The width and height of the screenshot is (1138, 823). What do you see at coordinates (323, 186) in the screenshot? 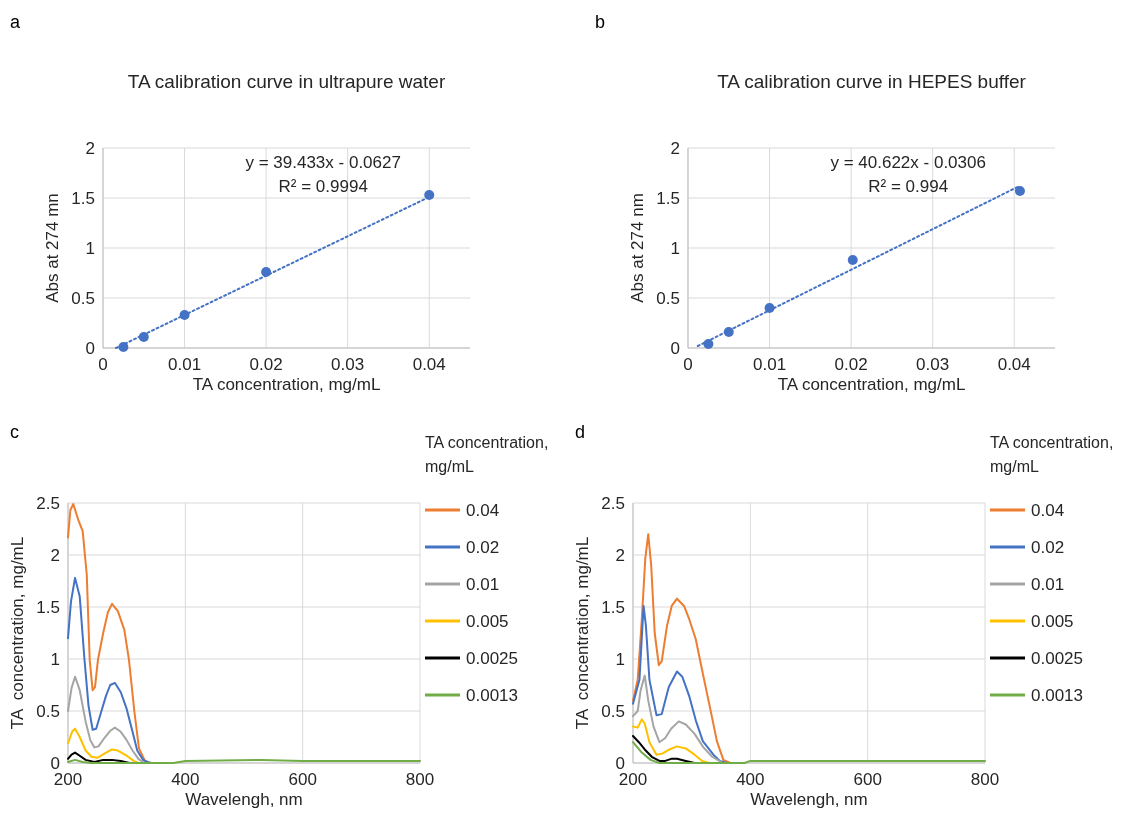
I see `annotation: R² = 0.9994` at bounding box center [323, 186].